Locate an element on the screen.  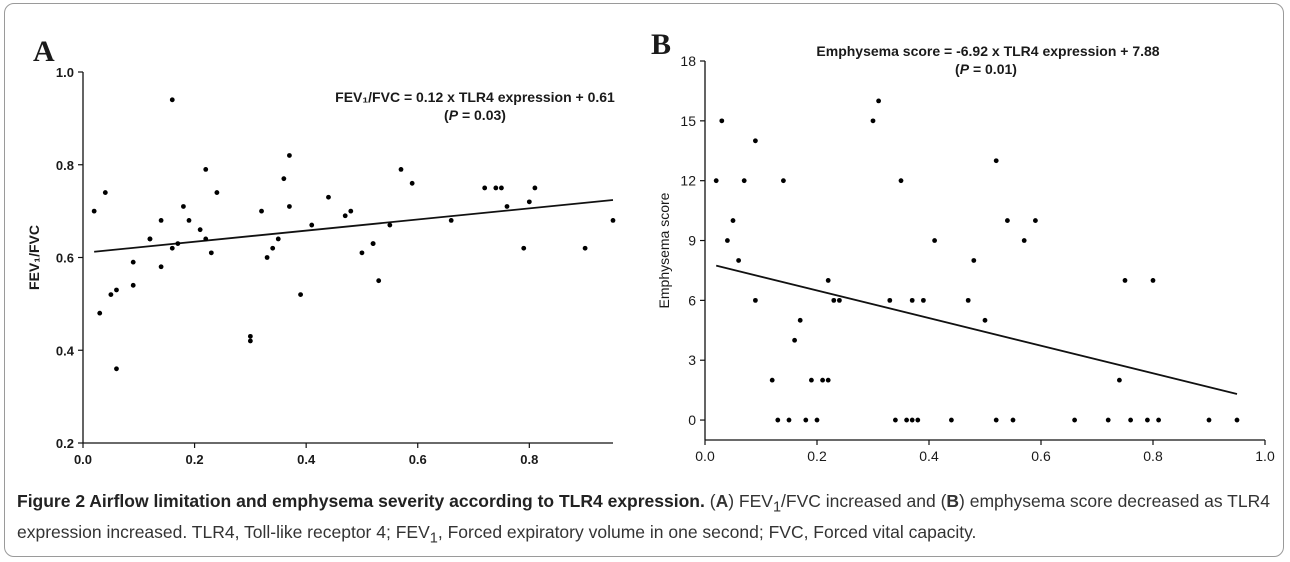
p-value-label: (P = 0.03) is located at coordinates (475, 115).